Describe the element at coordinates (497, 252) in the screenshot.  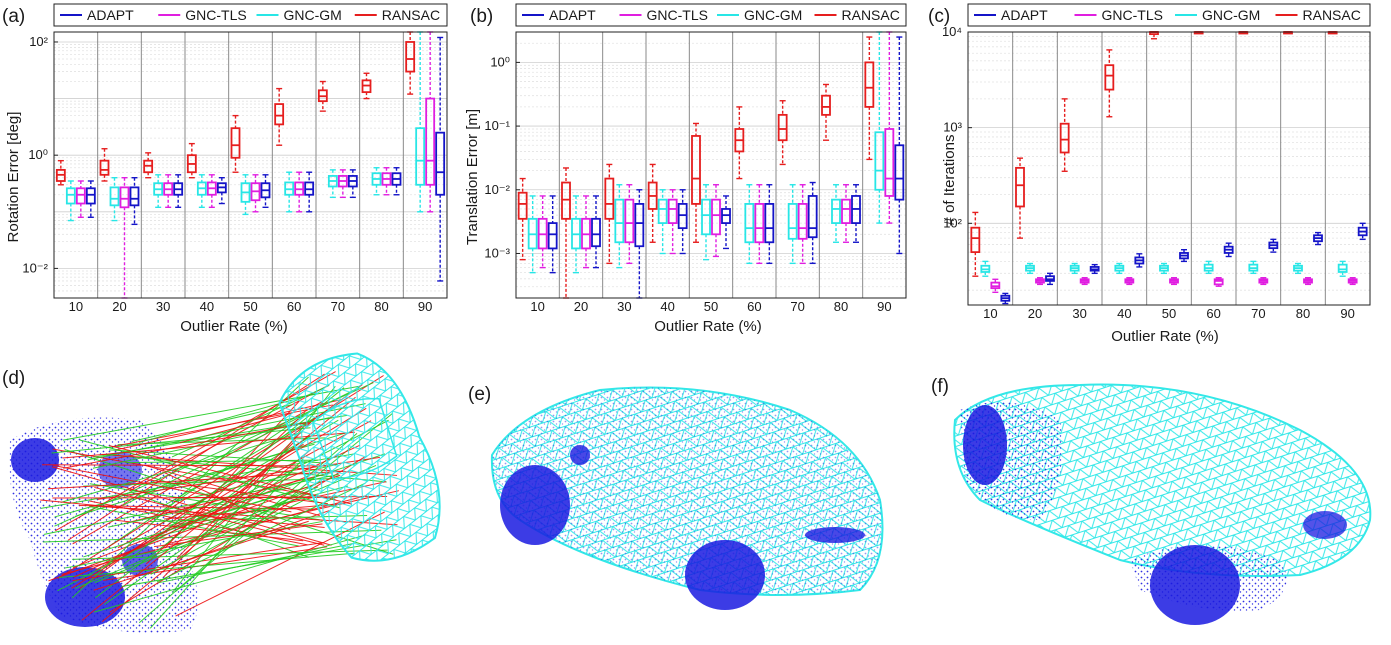
I see `y-tick-label: 10⁻³` at that location.